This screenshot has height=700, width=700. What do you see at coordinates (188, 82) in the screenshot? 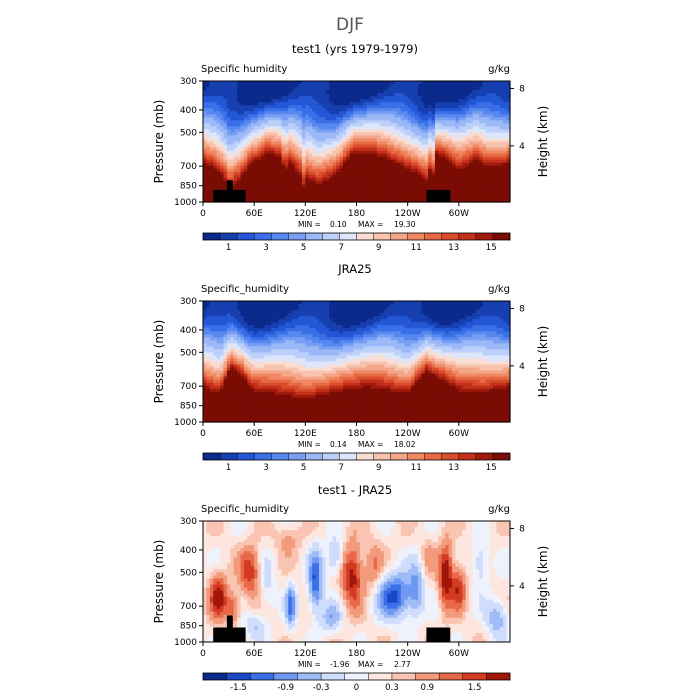
I see `y-tick-label: 300` at bounding box center [188, 82].